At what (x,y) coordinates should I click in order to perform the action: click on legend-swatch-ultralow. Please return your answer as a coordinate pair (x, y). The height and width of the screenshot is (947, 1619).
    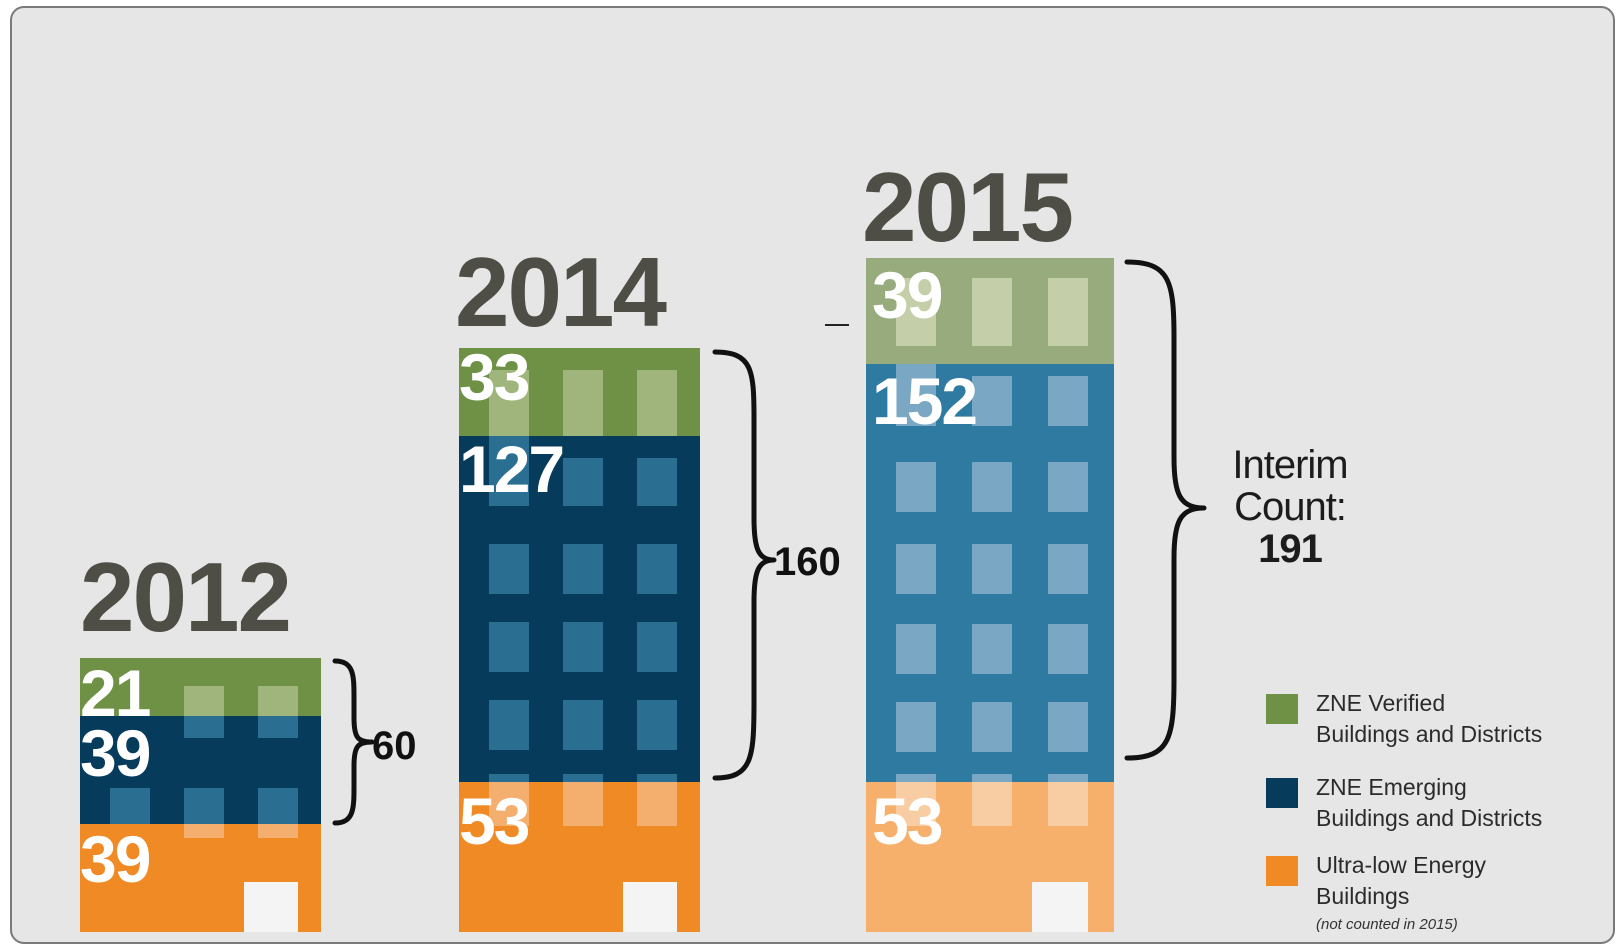
    Looking at the image, I should click on (1282, 871).